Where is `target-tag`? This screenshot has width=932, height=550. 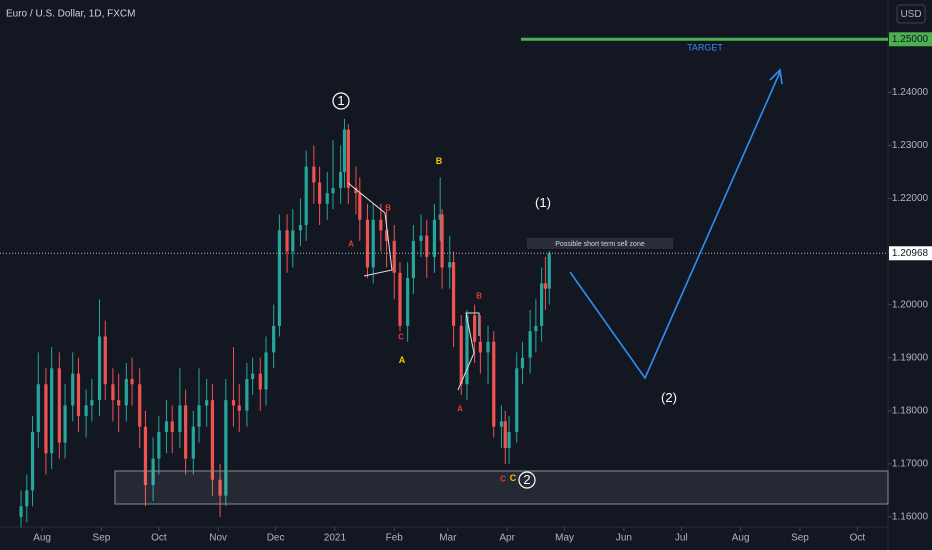 target-tag is located at coordinates (910, 39).